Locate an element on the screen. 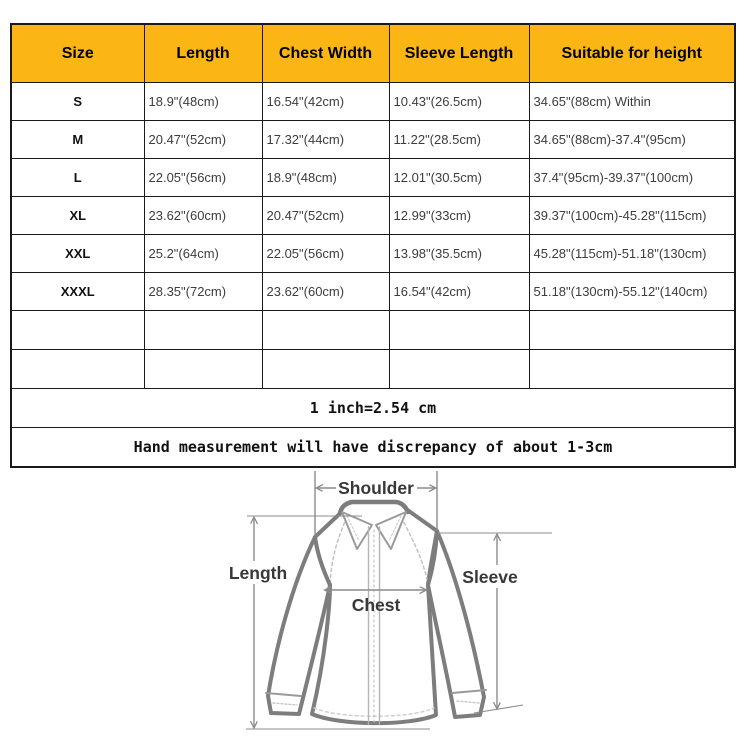  cell-size: L is located at coordinates (77, 177).